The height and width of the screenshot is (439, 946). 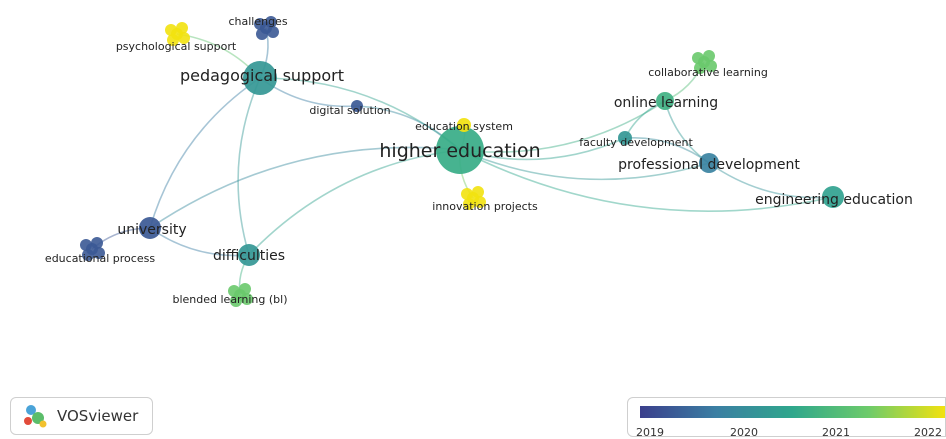 I want to click on label-education_system: education system, so click(x=464, y=126).